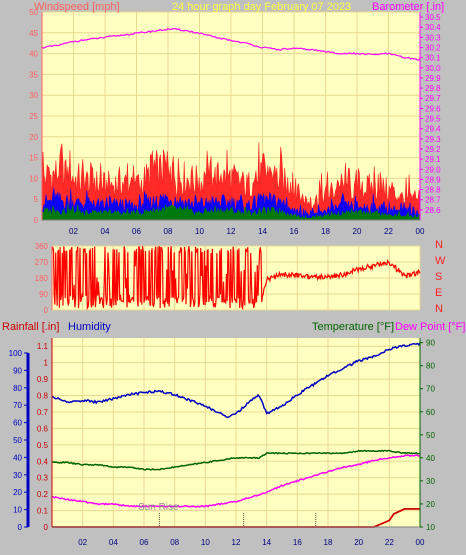  Describe the element at coordinates (430, 481) in the screenshot. I see `temperature-tick-label: 30` at that location.